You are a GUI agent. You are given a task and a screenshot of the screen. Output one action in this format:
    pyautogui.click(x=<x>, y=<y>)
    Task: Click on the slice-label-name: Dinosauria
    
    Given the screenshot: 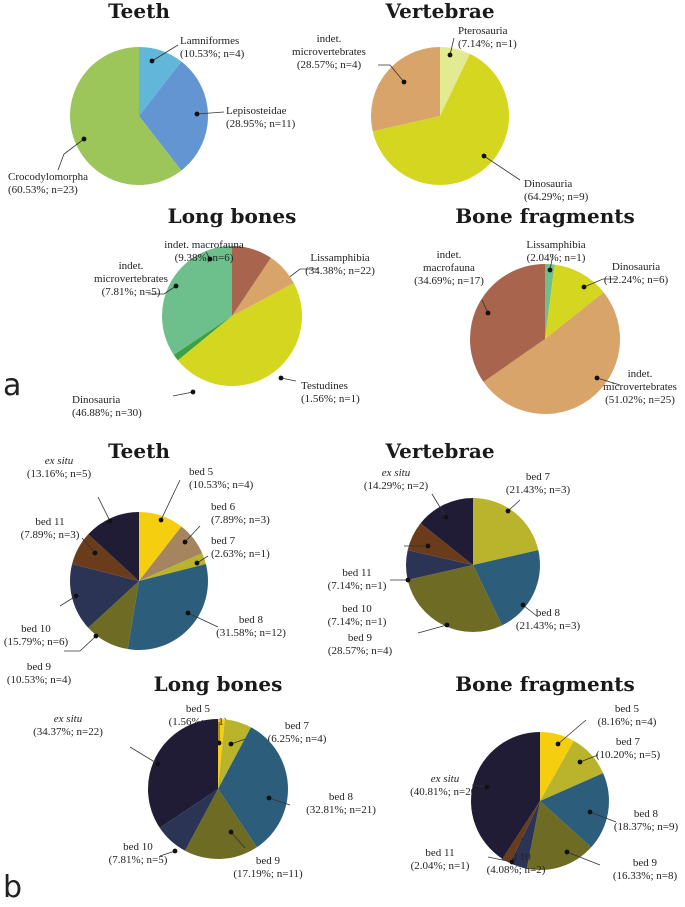 What is the action you would take?
    pyautogui.click(x=548, y=184)
    